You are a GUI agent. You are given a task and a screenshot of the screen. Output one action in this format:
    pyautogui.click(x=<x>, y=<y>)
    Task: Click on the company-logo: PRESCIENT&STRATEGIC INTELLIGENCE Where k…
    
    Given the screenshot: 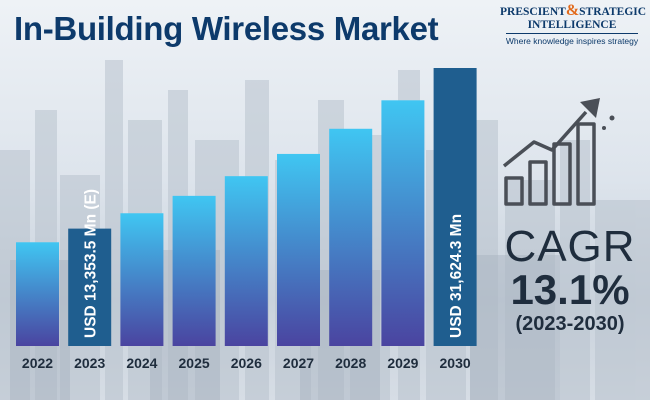 What is the action you would take?
    pyautogui.click(x=573, y=27)
    